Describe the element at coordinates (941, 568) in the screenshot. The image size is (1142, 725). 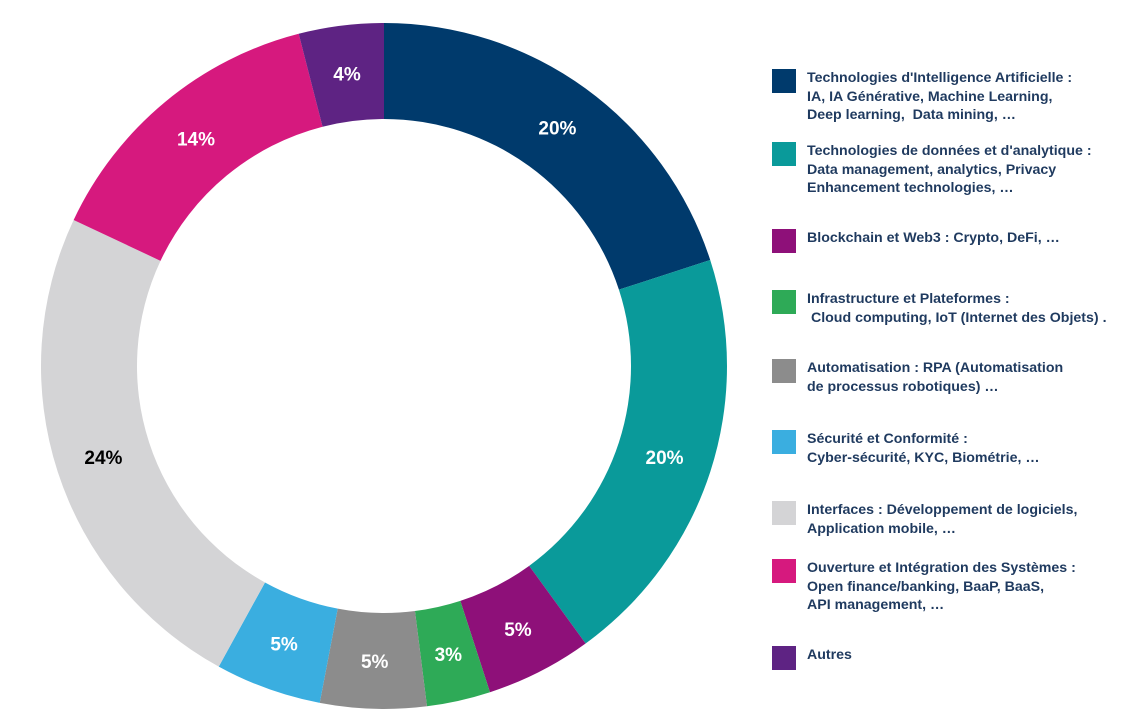
I see `legend-line: Ouverture et Intégration des Systèmes :` at that location.